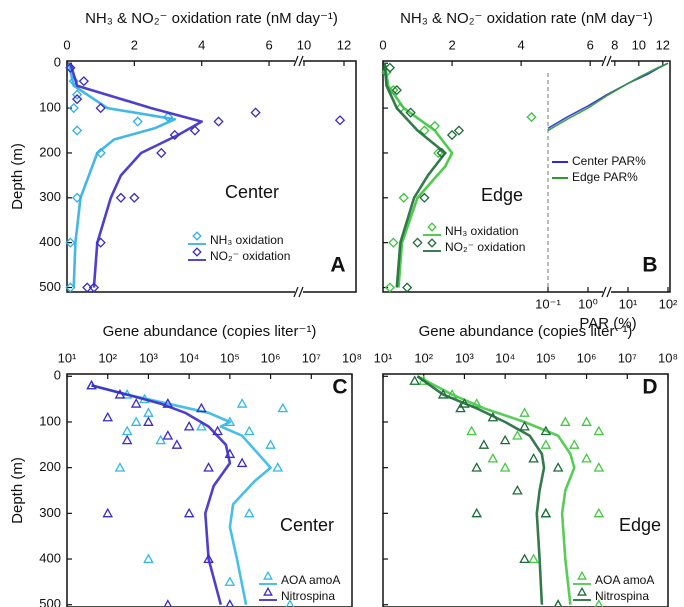 This screenshot has height=607, width=684. I want to click on y-tick-label: 200, so click(50, 151).